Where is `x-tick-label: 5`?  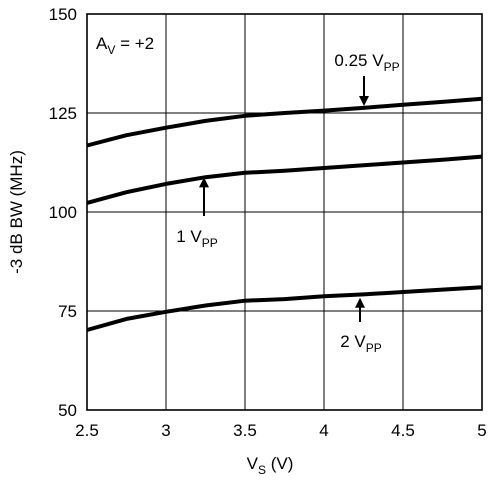
x-tick-label: 5 is located at coordinates (481, 430).